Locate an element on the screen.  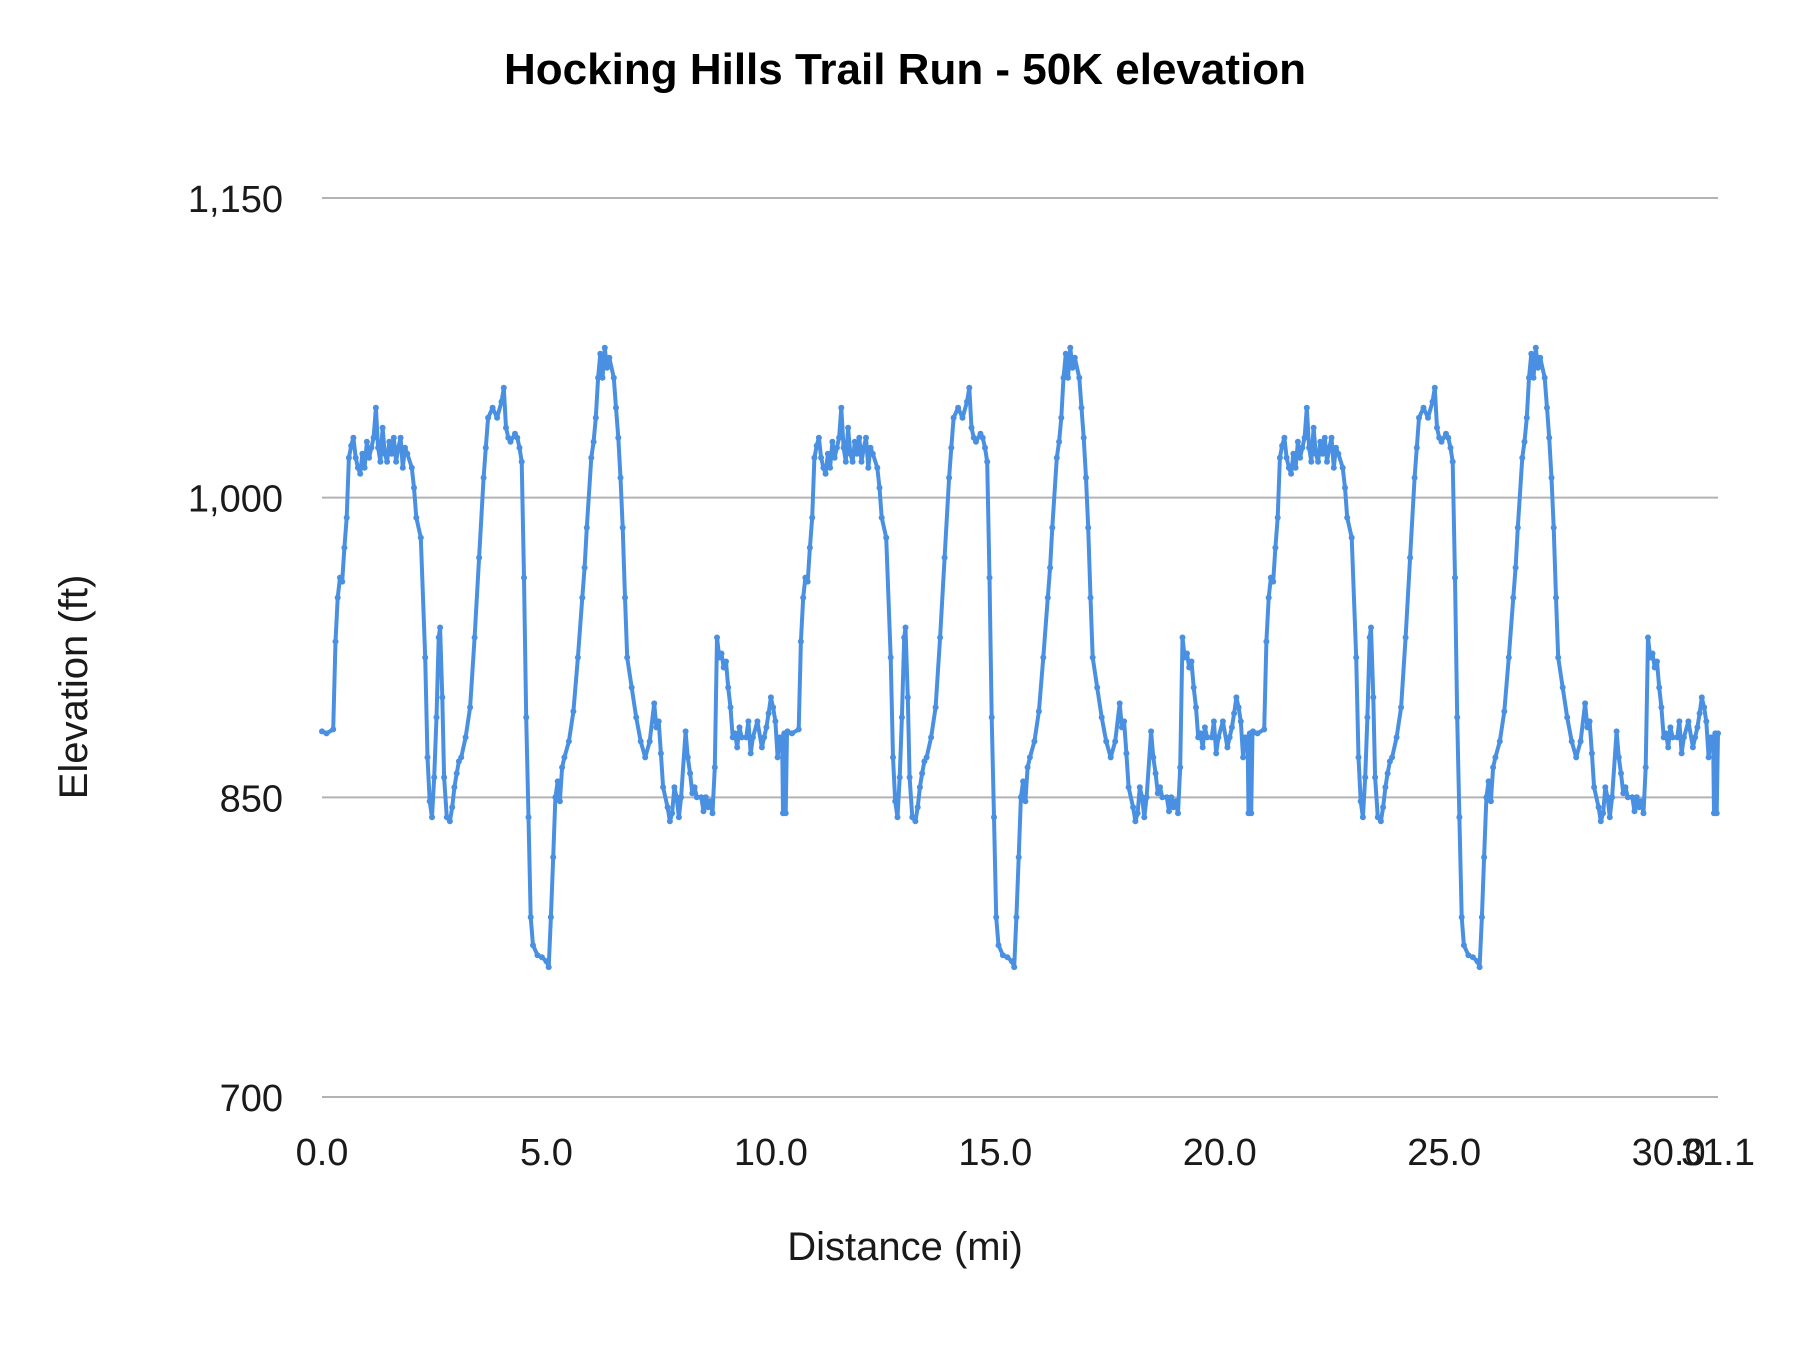
x-tick-labels: 0.0 5.0 10.0 15.0 20.0 25.0 30.031.1 is located at coordinates (1025, 1153).